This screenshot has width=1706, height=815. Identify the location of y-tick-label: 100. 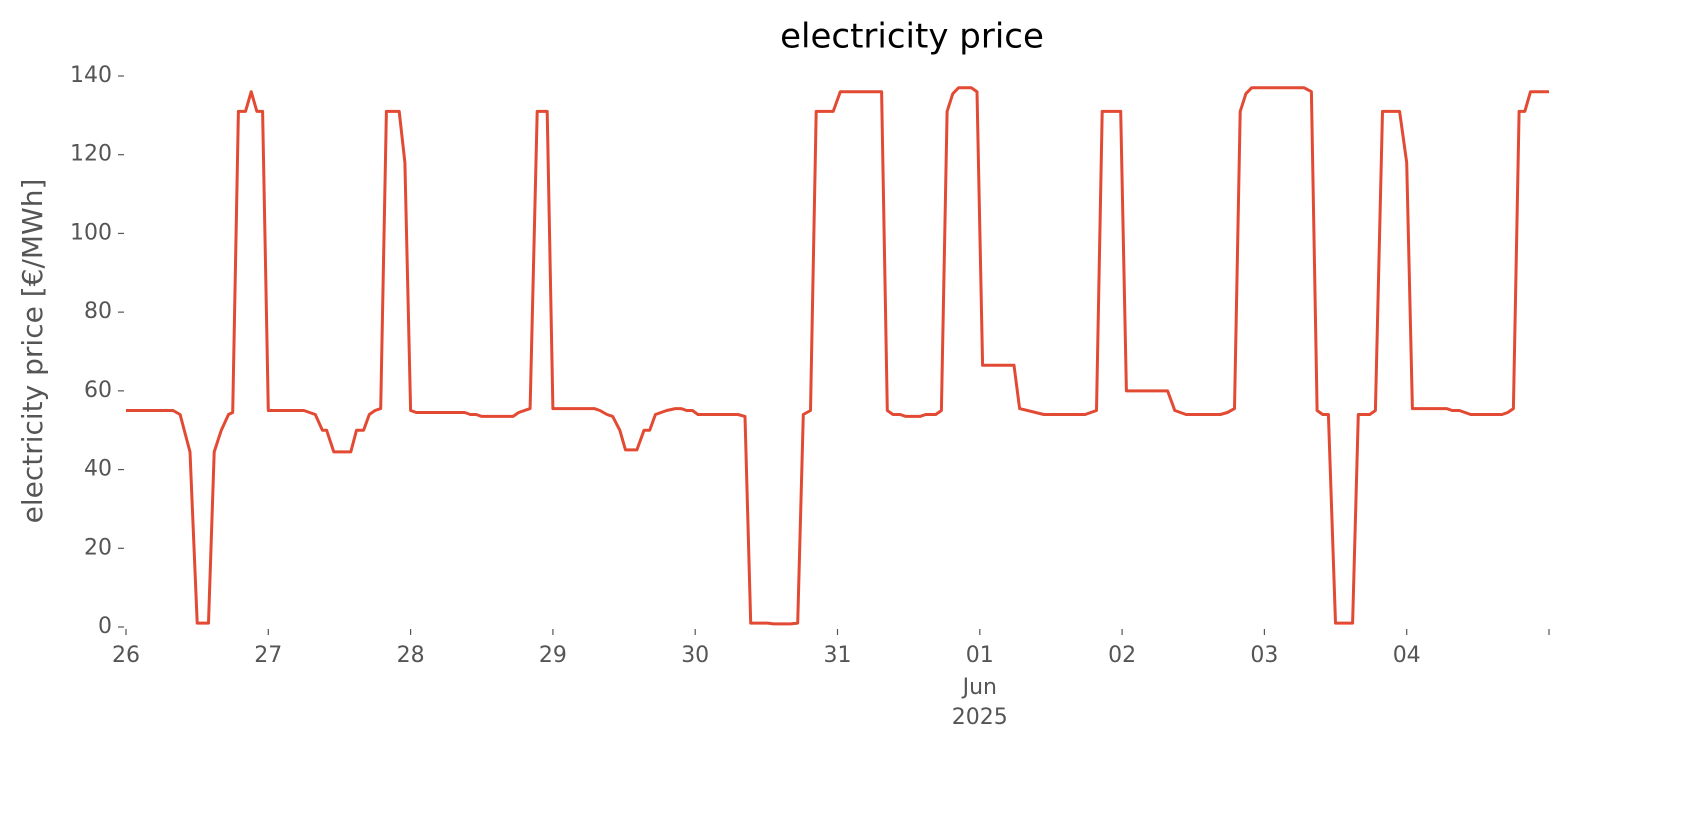
(91, 232).